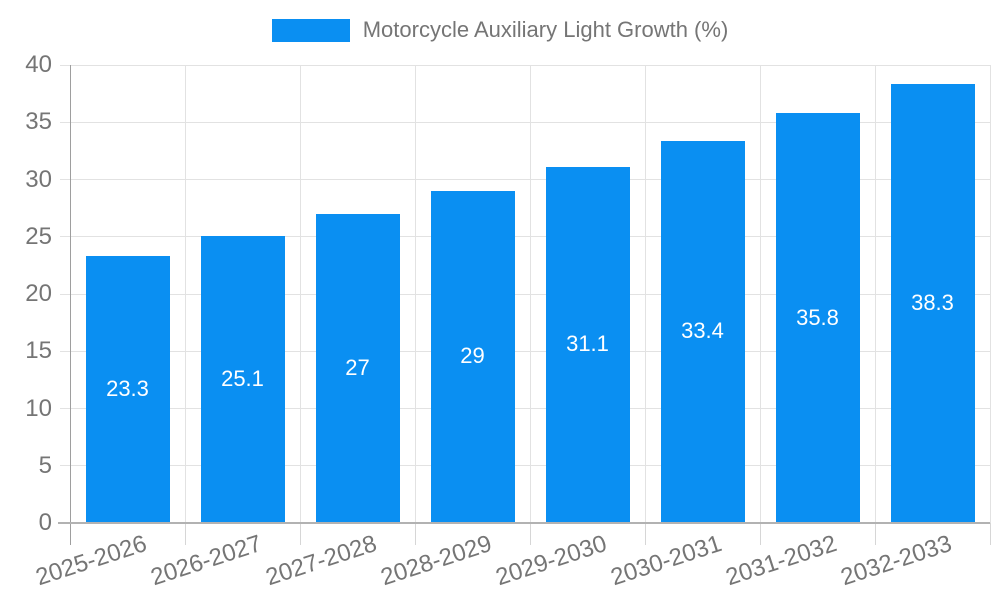 Image resolution: width=1000 pixels, height=600 pixels. I want to click on bar-value-label: 29, so click(472, 356).